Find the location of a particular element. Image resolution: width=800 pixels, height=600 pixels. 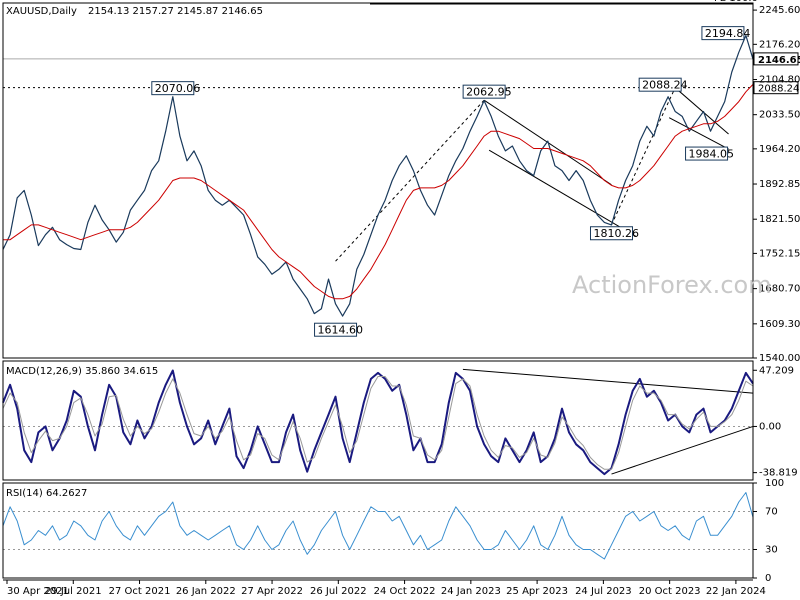

time-tick-label: 22 Jan 2024 is located at coordinates (736, 591).